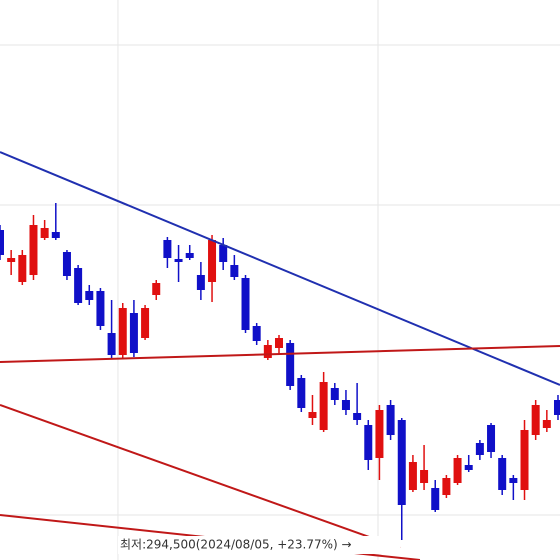 The width and height of the screenshot is (560, 560). Describe the element at coordinates (280, 354) in the screenshot. I see `trend-line` at that location.